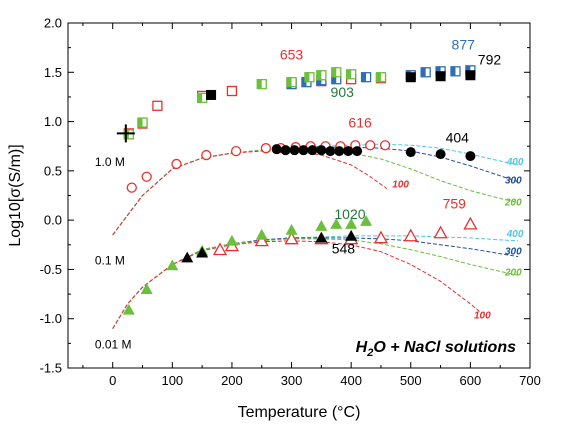 Image resolution: width=587 pixels, height=440 pixels. I want to click on data-annotation: 404, so click(458, 137).